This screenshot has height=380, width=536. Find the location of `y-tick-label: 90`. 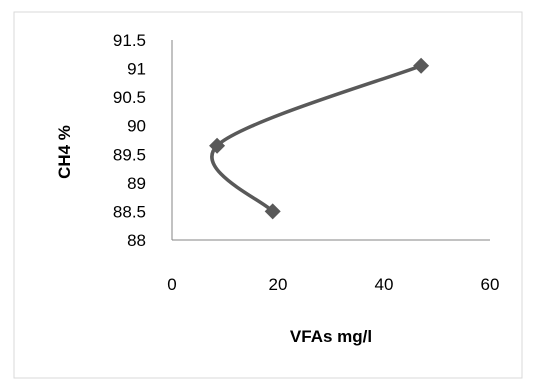

y-tick-label: 90 is located at coordinates (136, 126).